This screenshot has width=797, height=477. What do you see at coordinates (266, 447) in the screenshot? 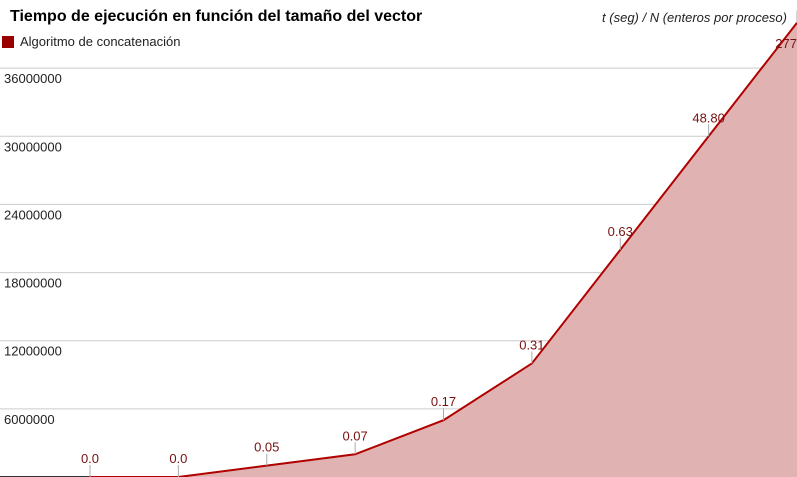
I see `data-label: 0.05` at bounding box center [266, 447].